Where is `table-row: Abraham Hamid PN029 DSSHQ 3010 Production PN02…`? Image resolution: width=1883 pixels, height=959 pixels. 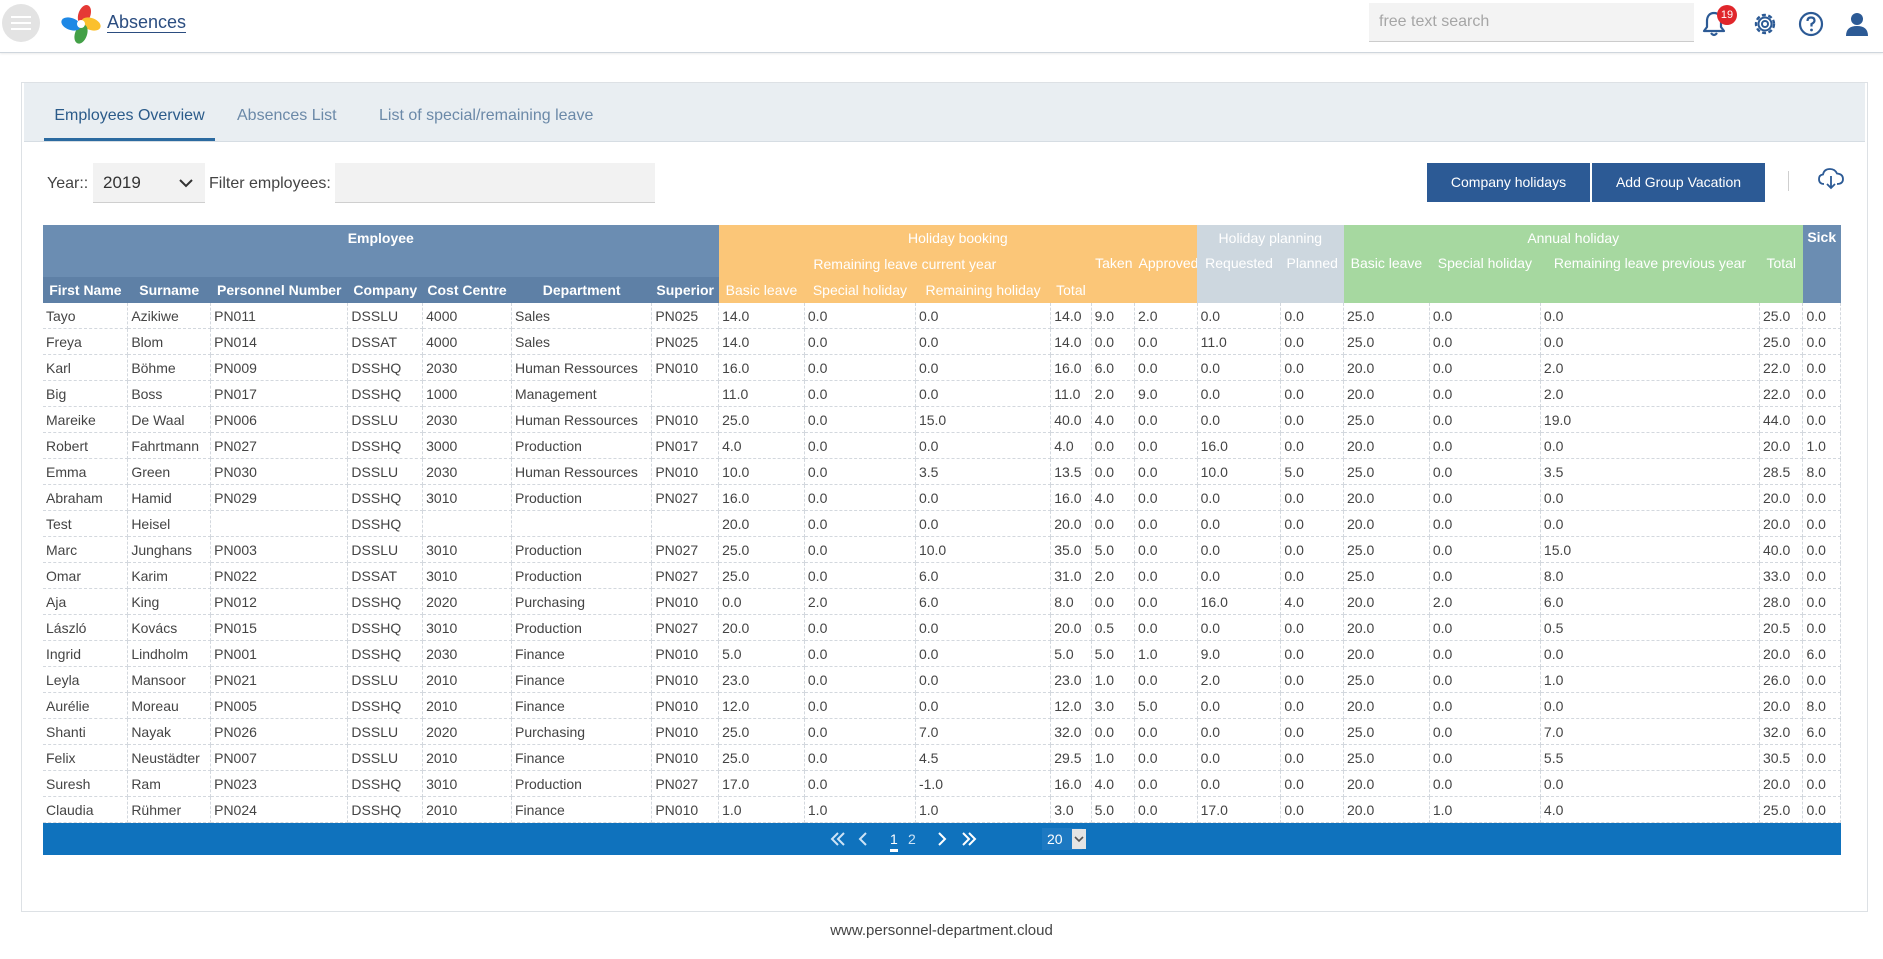 table-row: Abraham Hamid PN029 DSSHQ 3010 Production PN02… is located at coordinates (942, 497).